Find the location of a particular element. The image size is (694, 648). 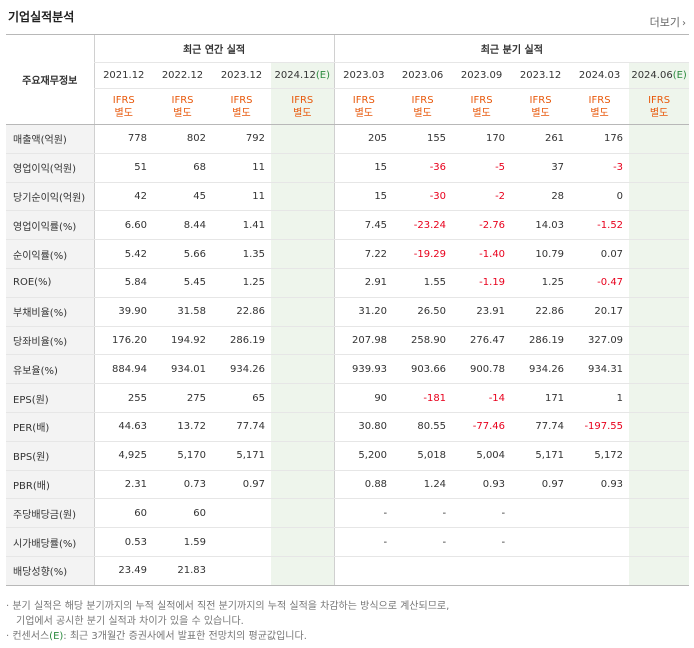

table-cell: 90 is located at coordinates (363, 398).